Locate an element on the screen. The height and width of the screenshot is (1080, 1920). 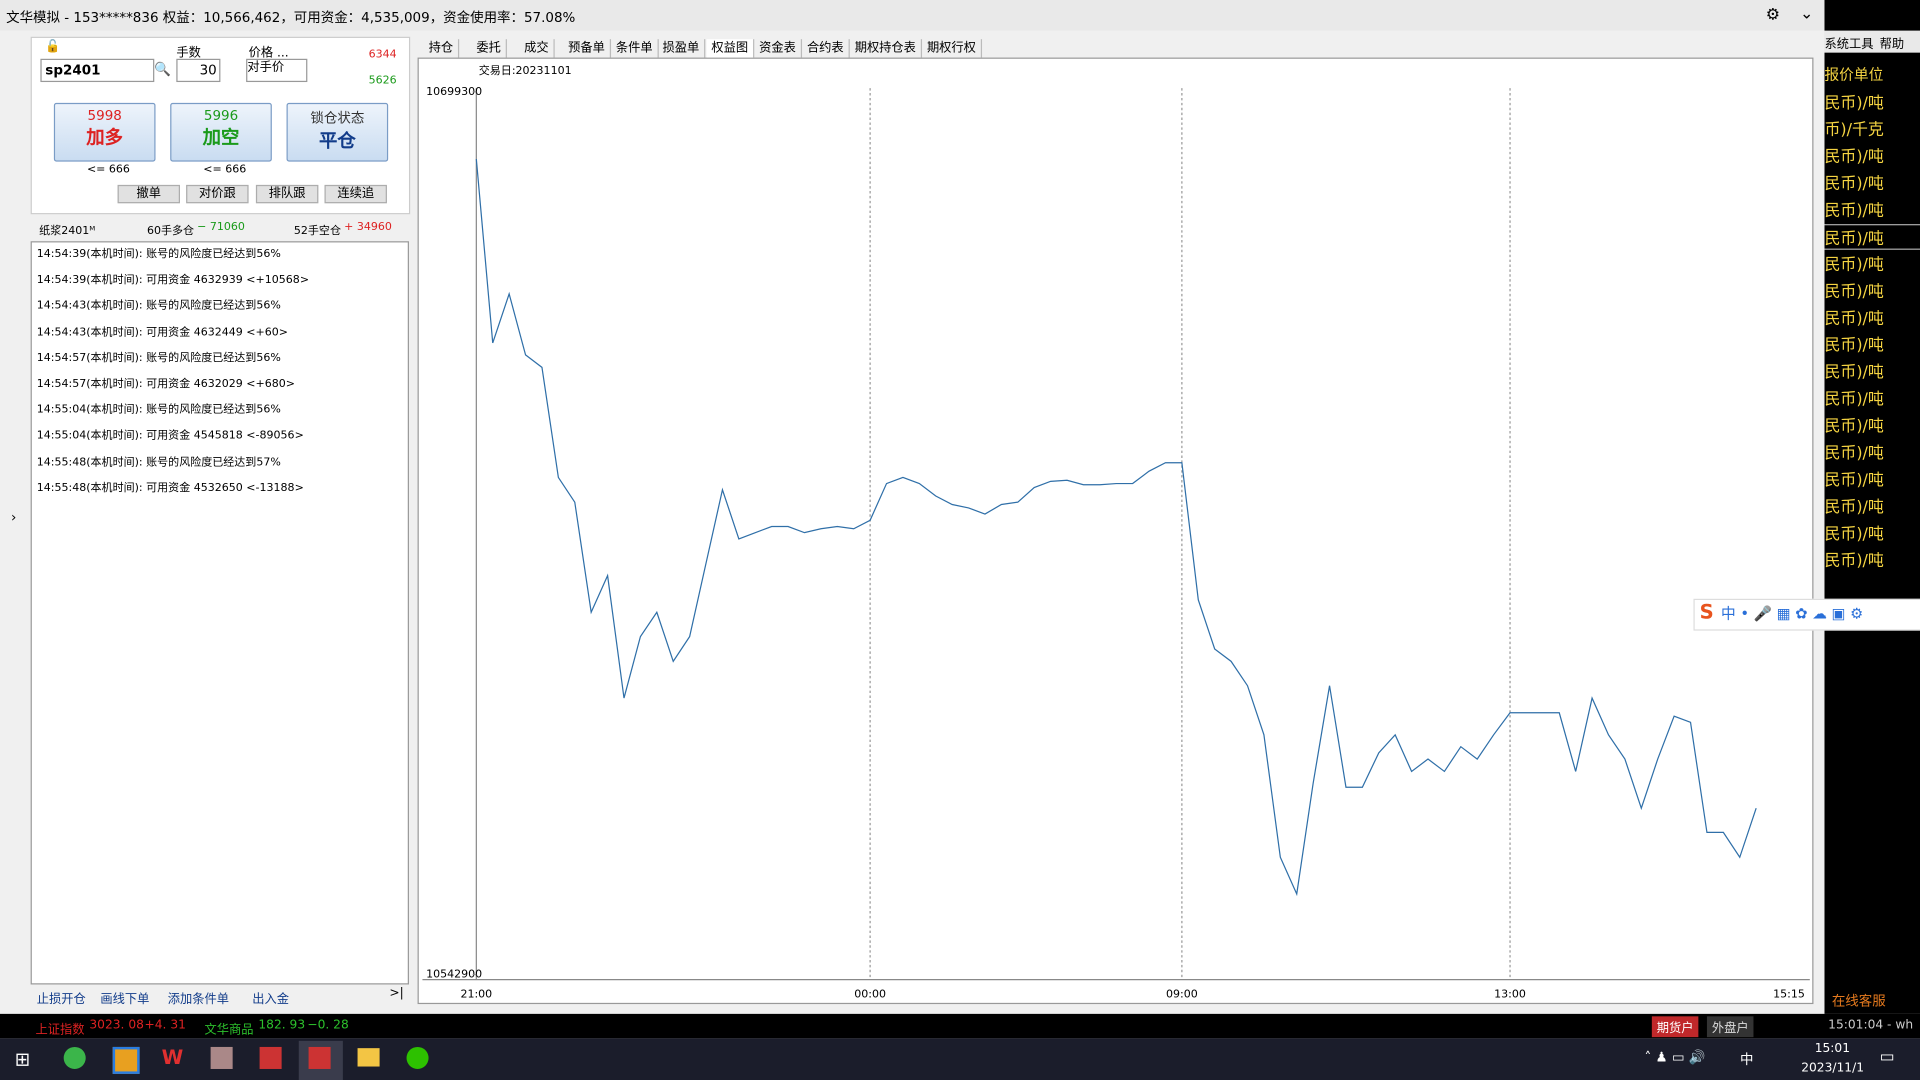
menu-bar is located at coordinates (1872, 41).